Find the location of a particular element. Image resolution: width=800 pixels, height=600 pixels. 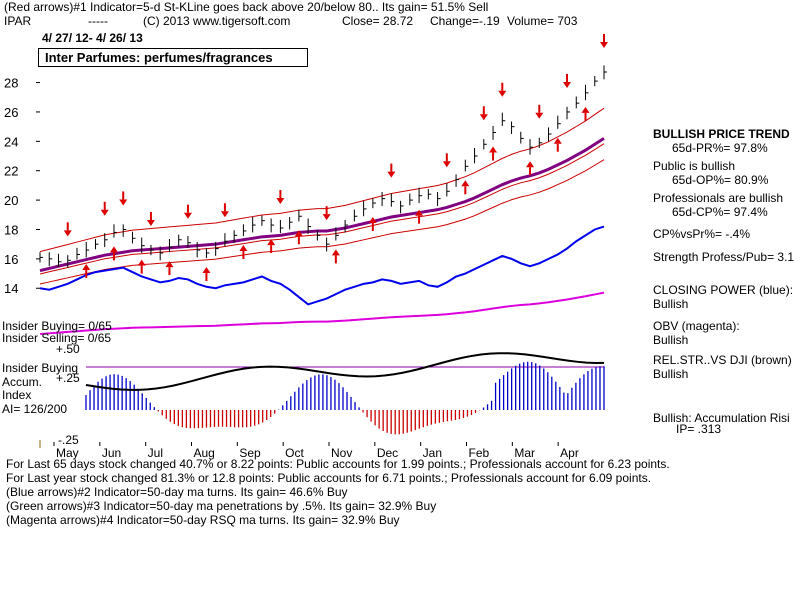

insider-selling-count: Insider Selling= 0/65 is located at coordinates (57, 338).